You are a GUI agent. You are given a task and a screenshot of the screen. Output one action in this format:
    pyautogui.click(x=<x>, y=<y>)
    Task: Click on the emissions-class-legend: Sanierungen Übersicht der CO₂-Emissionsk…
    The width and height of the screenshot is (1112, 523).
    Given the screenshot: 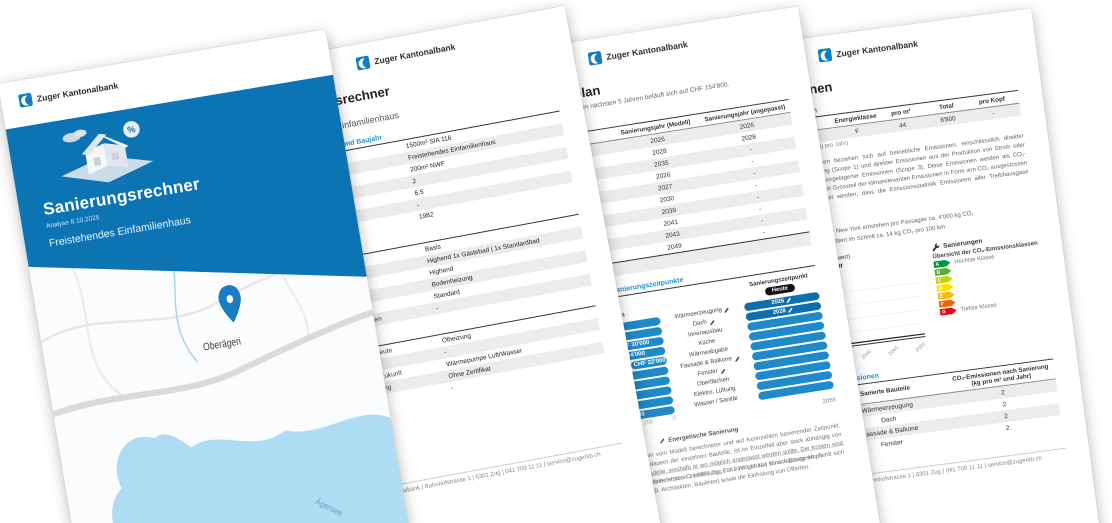 What is the action you would take?
    pyautogui.click(x=991, y=290)
    